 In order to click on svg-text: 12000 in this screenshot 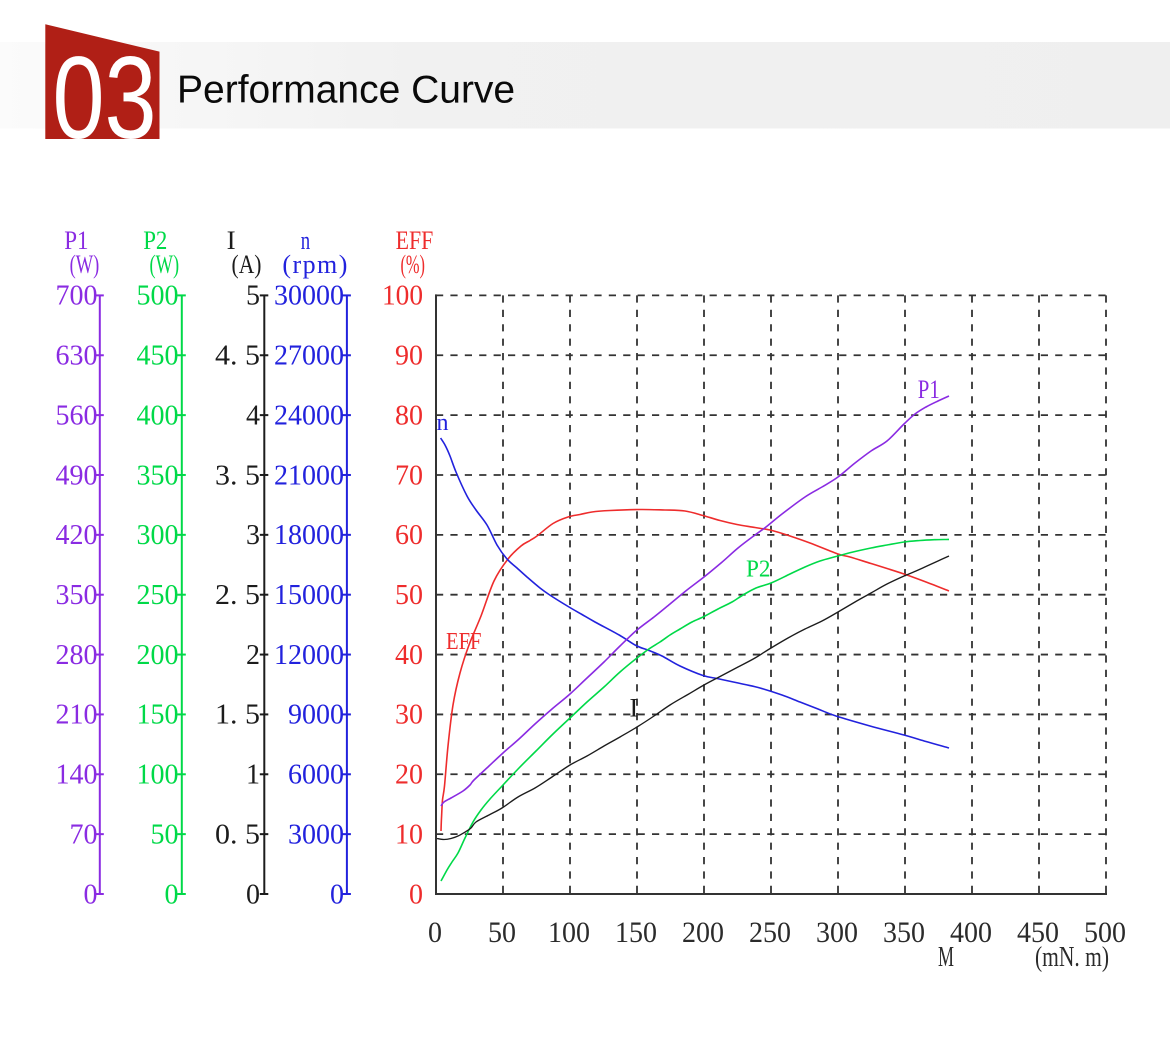, I will do `click(309, 655)`.